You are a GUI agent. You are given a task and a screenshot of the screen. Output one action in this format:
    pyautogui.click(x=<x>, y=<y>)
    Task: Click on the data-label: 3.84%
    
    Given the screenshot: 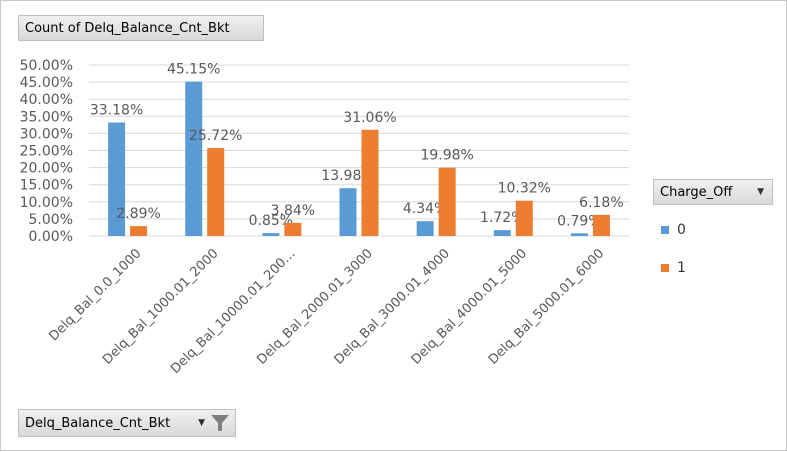 What is the action you would take?
    pyautogui.click(x=293, y=211)
    